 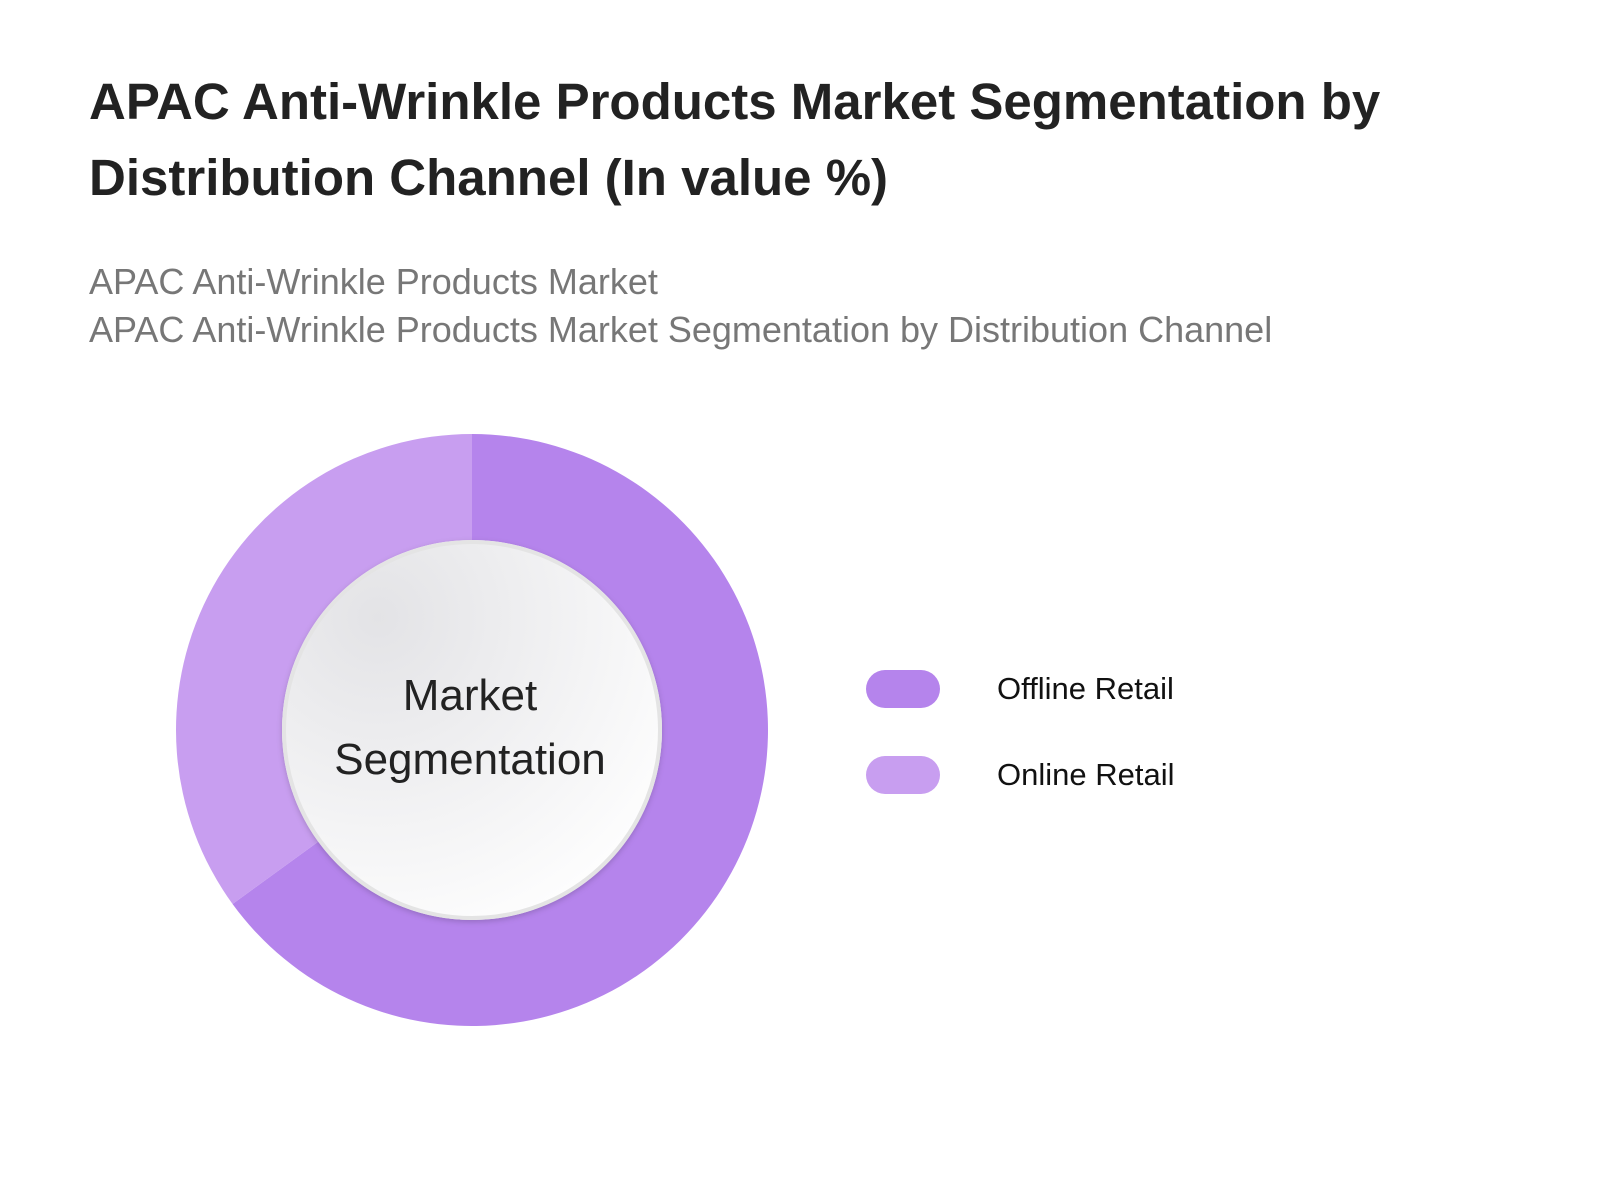 I want to click on slice-online-retail, so click(x=324, y=669).